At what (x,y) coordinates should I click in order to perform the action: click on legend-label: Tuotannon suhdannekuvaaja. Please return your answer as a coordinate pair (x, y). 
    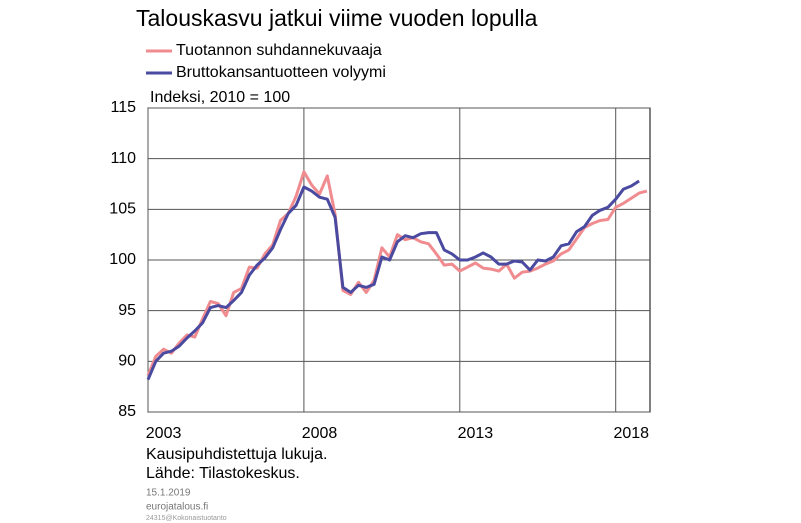
    Looking at the image, I should click on (279, 50).